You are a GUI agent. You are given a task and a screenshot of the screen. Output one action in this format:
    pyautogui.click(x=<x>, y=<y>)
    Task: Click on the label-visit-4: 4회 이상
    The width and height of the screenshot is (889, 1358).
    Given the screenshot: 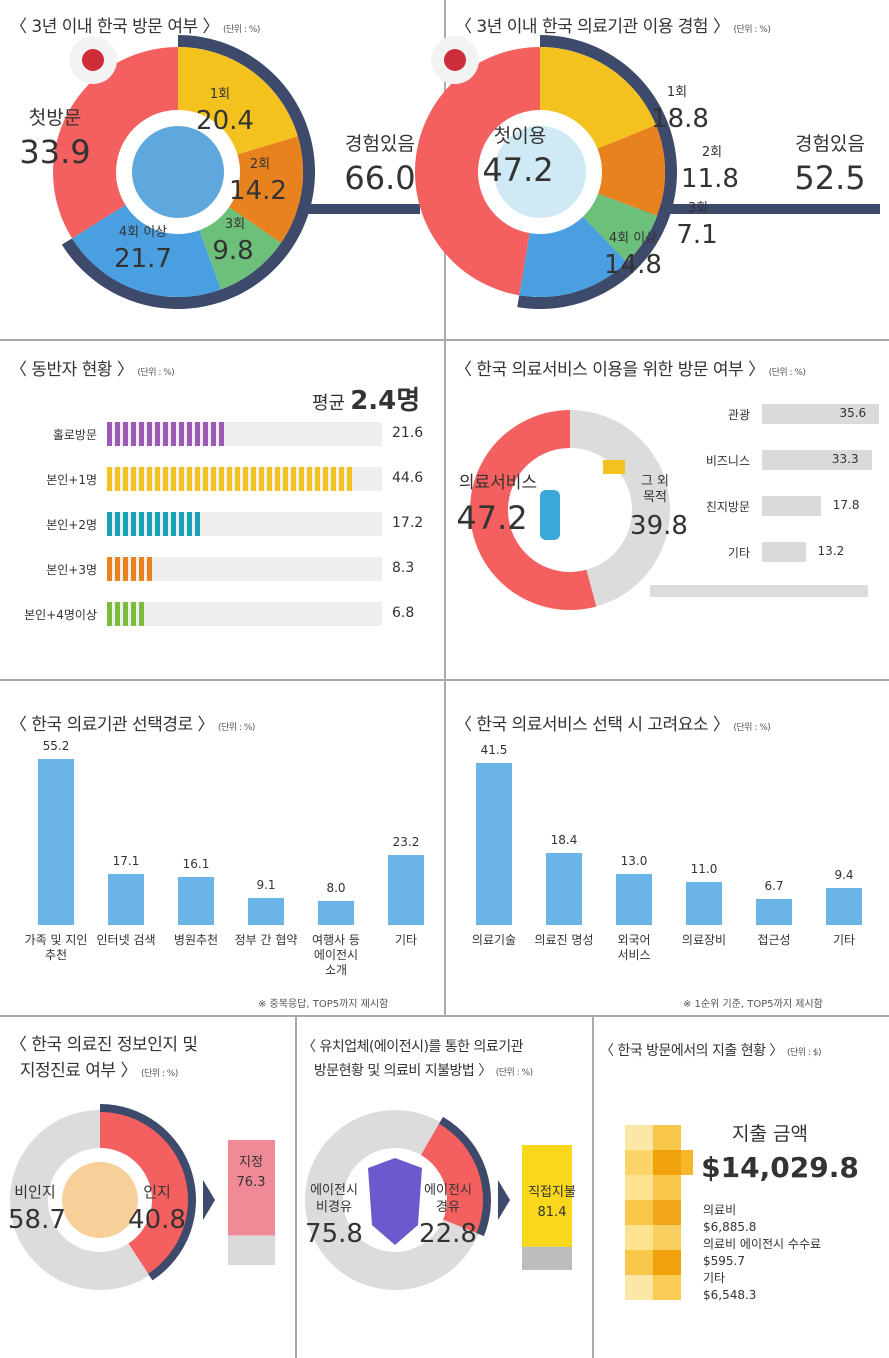 What is the action you would take?
    pyautogui.click(x=143, y=232)
    